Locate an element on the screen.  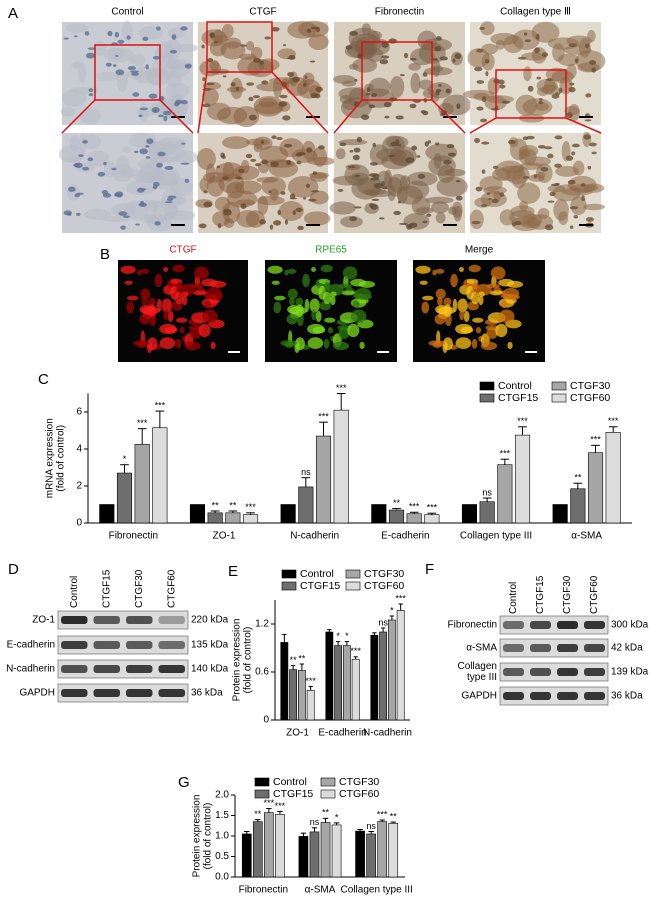
legend-swatch is located at coordinates (559, 386).